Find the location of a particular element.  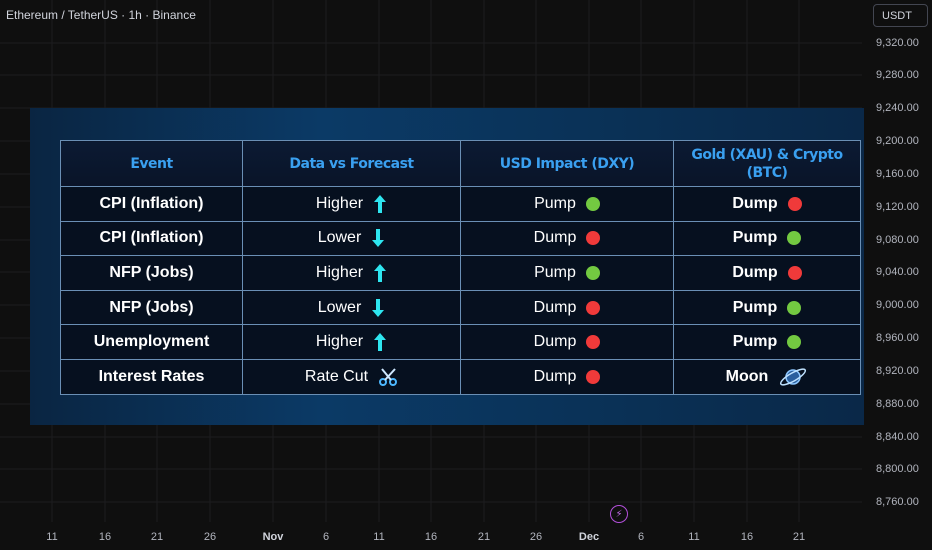

event-cell: Interest Rates is located at coordinates (151, 376).